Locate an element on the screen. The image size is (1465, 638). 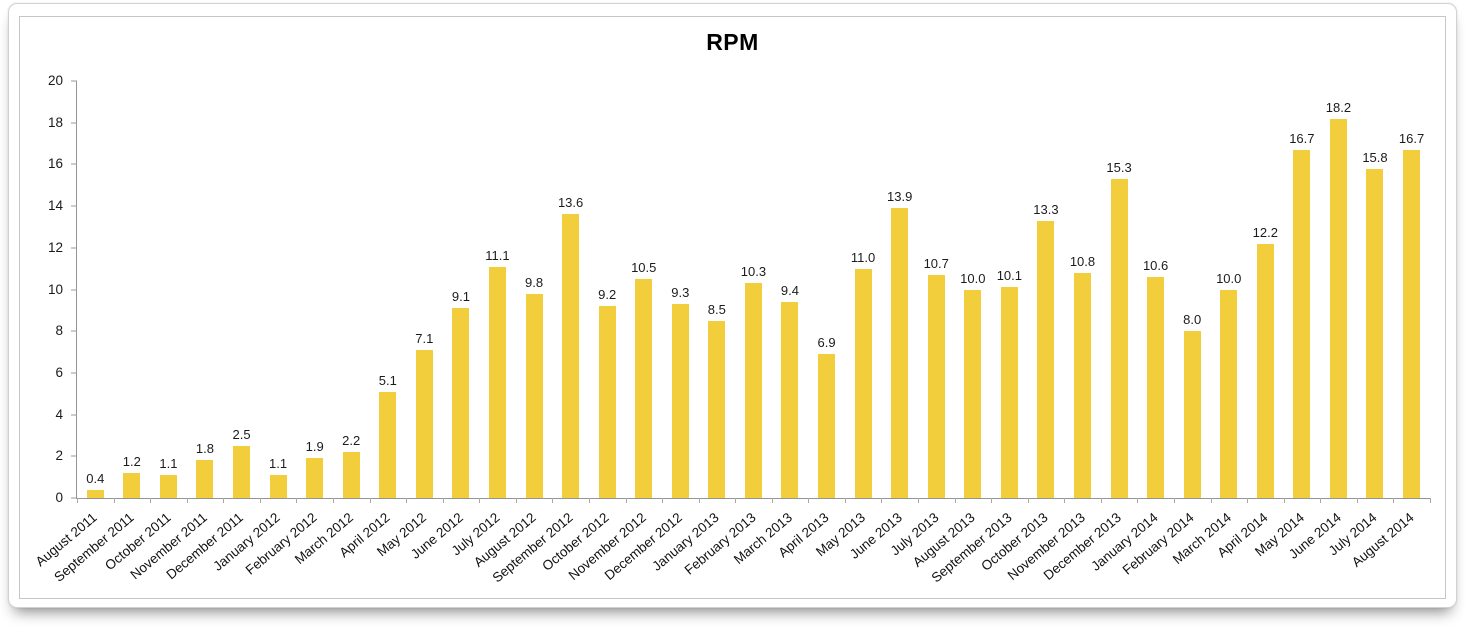
bar-column: 5.1 is located at coordinates (388, 289).